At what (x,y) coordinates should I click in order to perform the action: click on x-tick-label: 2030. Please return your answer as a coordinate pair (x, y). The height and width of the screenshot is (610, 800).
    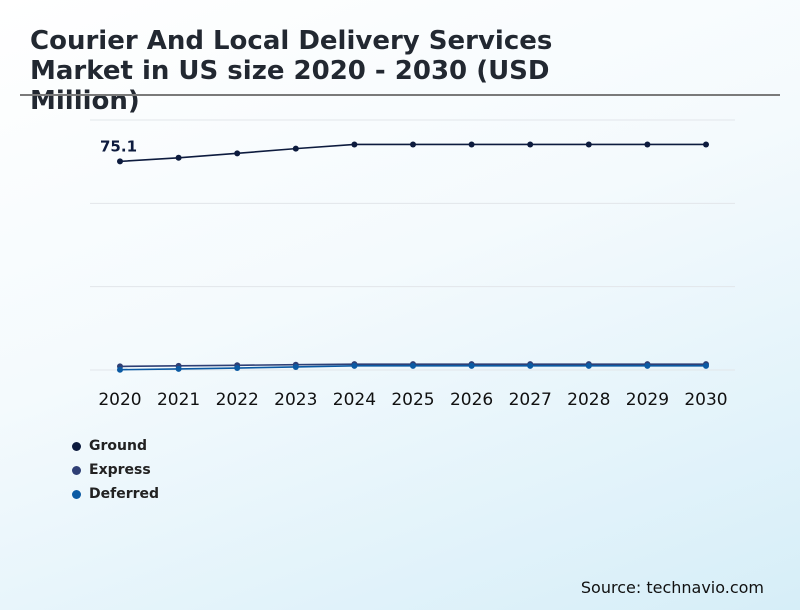
    Looking at the image, I should click on (705, 400).